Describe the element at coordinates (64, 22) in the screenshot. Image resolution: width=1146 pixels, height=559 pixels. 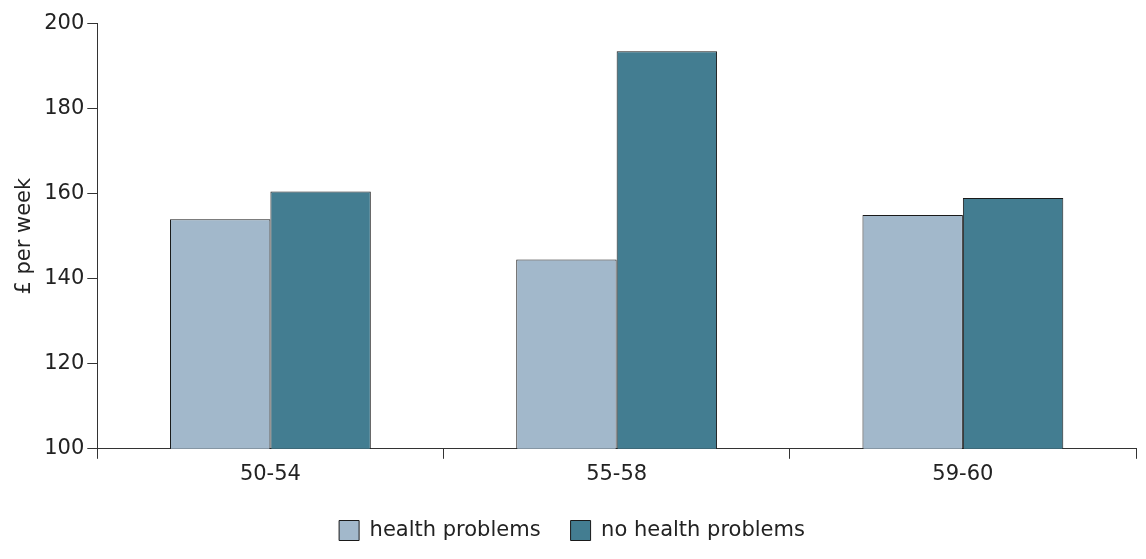
I see `y-tick-label: 200` at that location.